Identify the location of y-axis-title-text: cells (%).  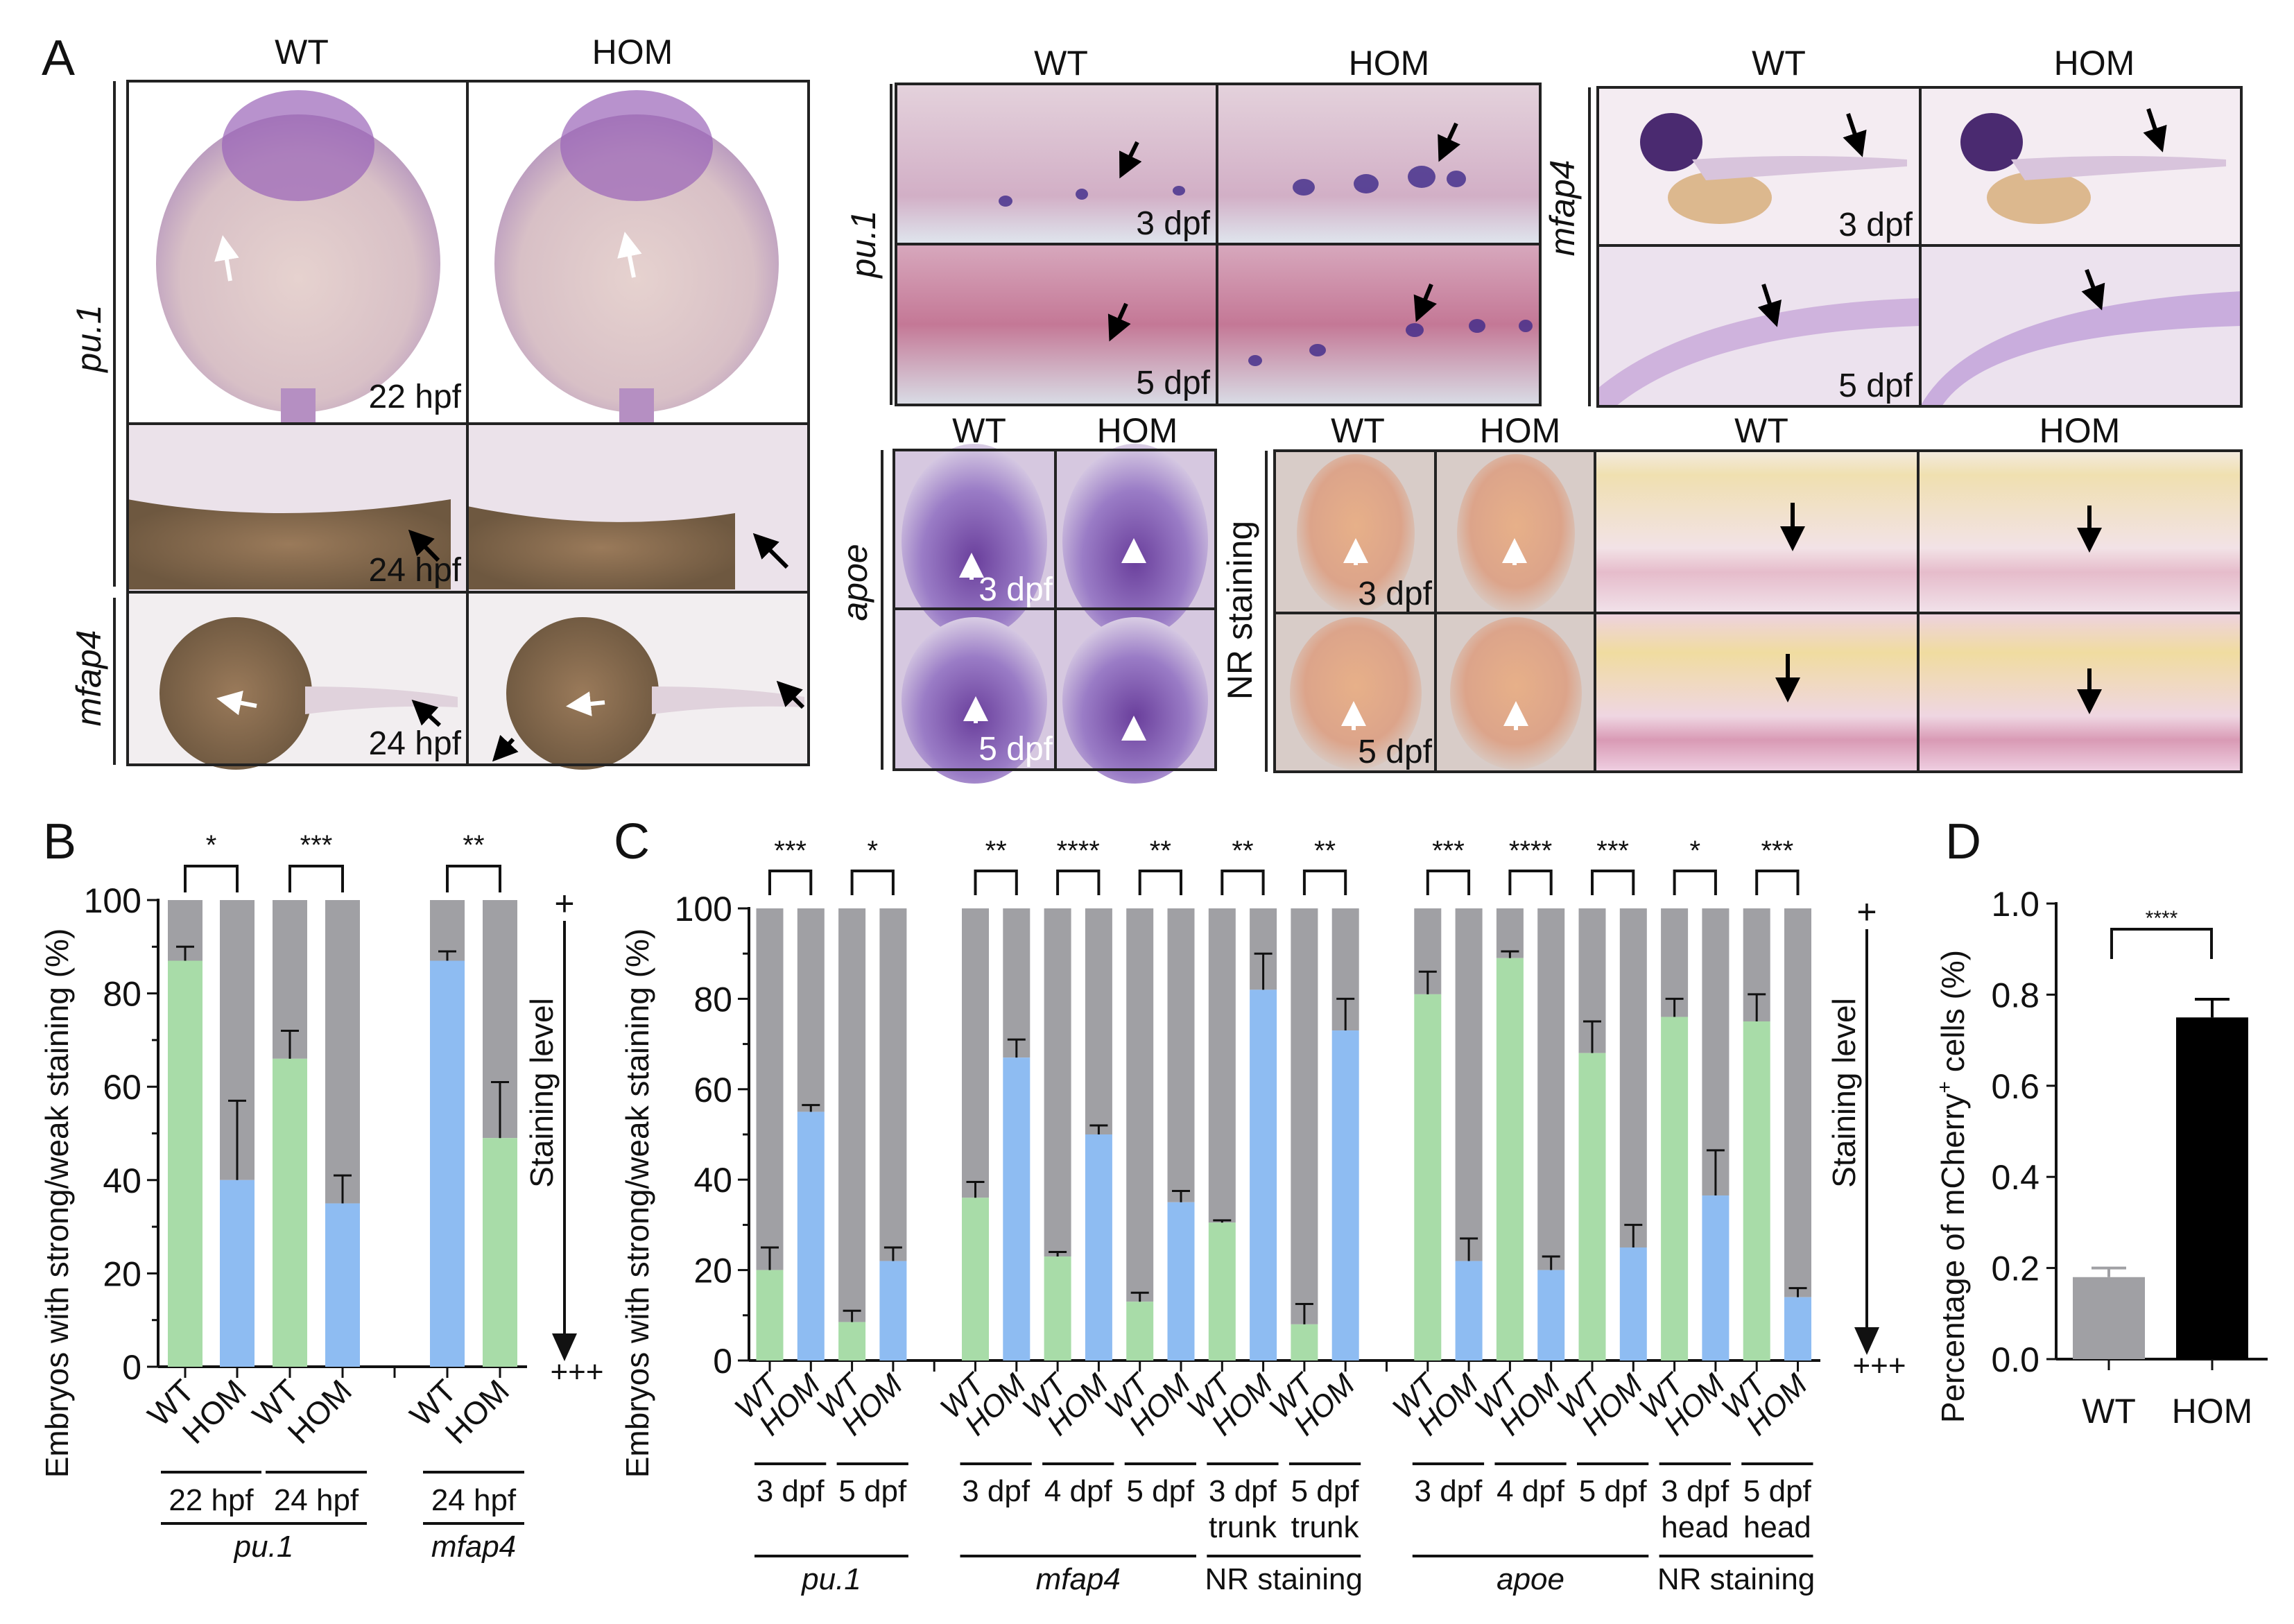
(1953, 1015).